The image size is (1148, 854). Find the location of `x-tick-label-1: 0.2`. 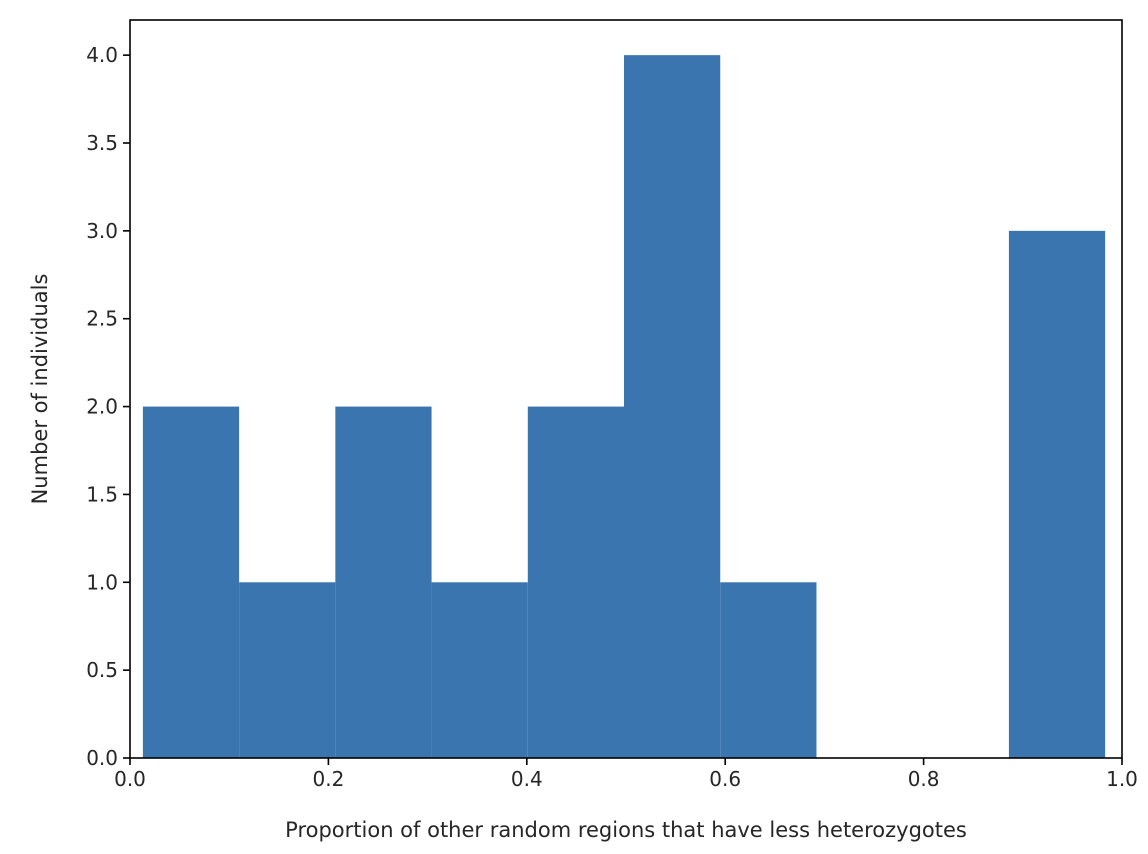

x-tick-label-1: 0.2 is located at coordinates (328, 779).